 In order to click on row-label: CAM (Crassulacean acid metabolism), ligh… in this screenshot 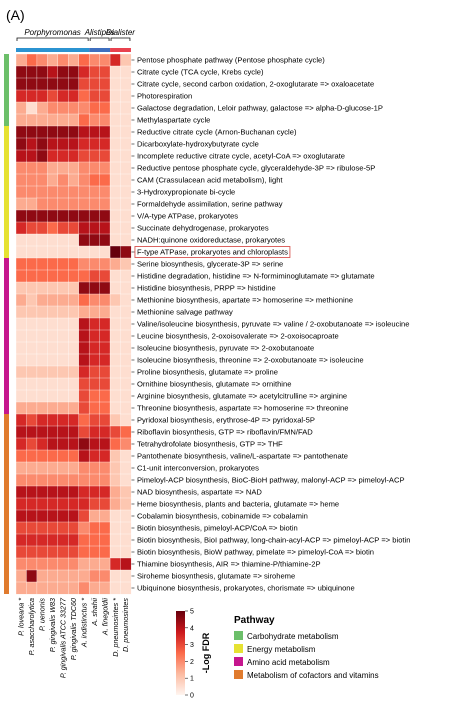, I will do `click(210, 180)`.